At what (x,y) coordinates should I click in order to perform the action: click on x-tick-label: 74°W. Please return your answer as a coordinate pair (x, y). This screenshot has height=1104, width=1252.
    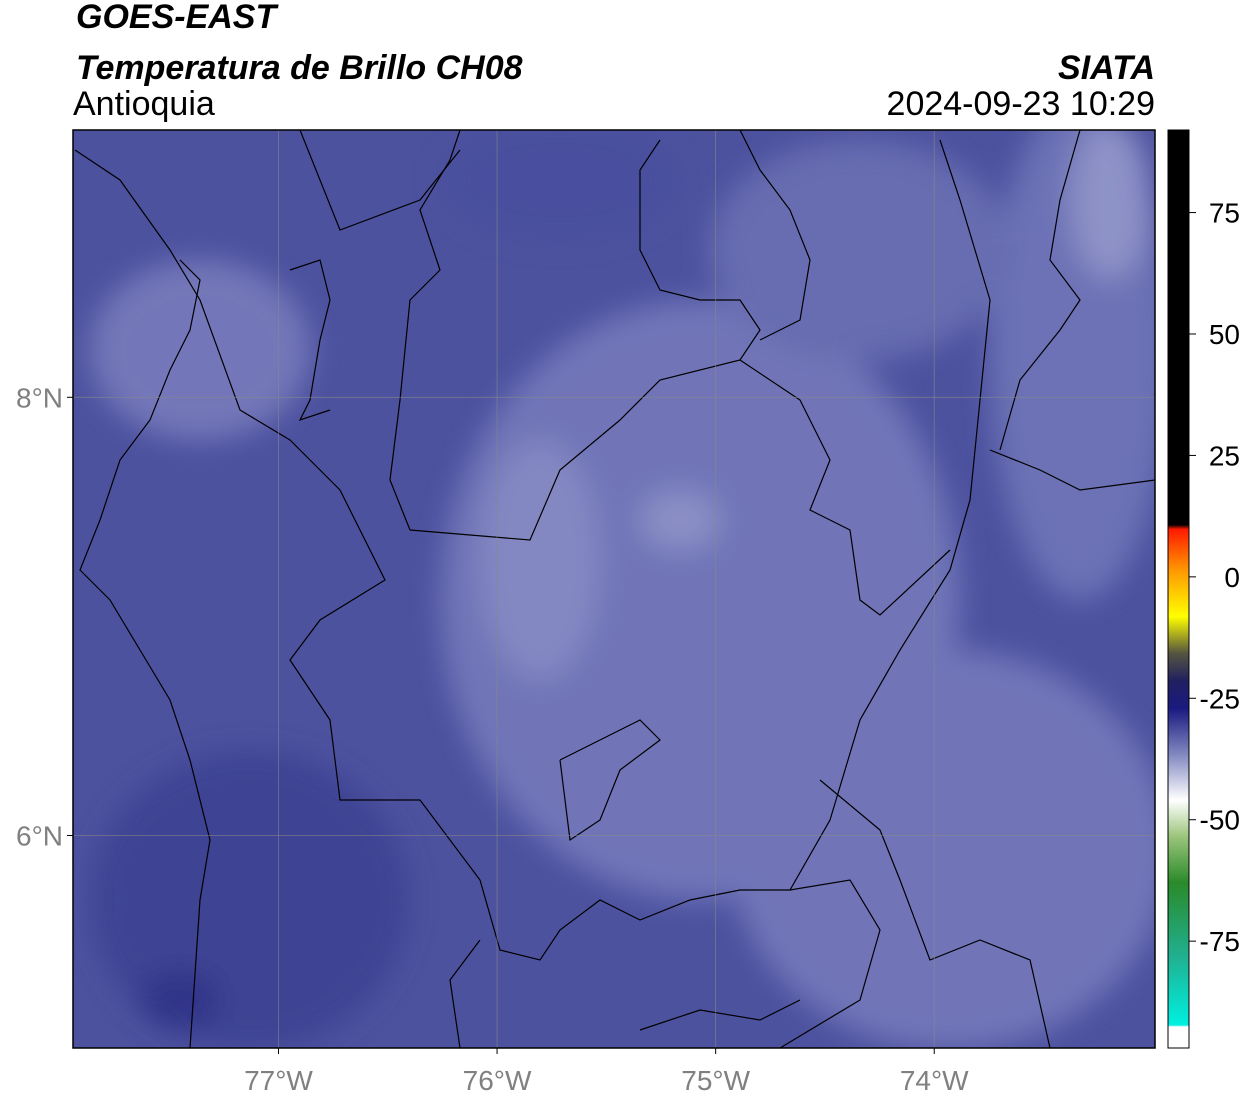
    Looking at the image, I should click on (934, 1080).